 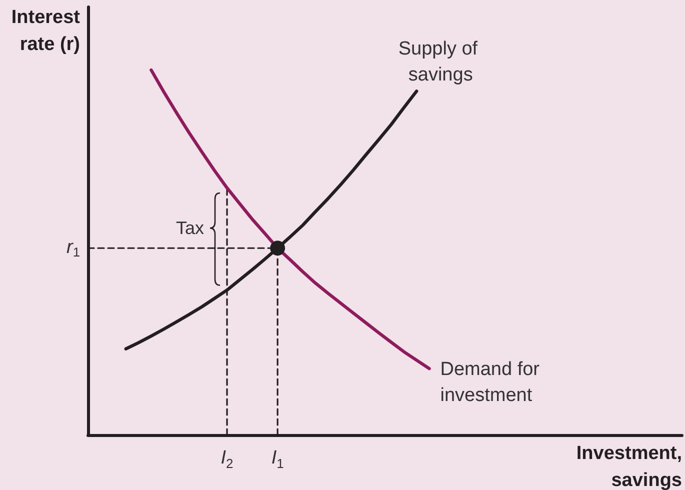 I want to click on y-axis-title: Interest rate (r), so click(x=45, y=31).